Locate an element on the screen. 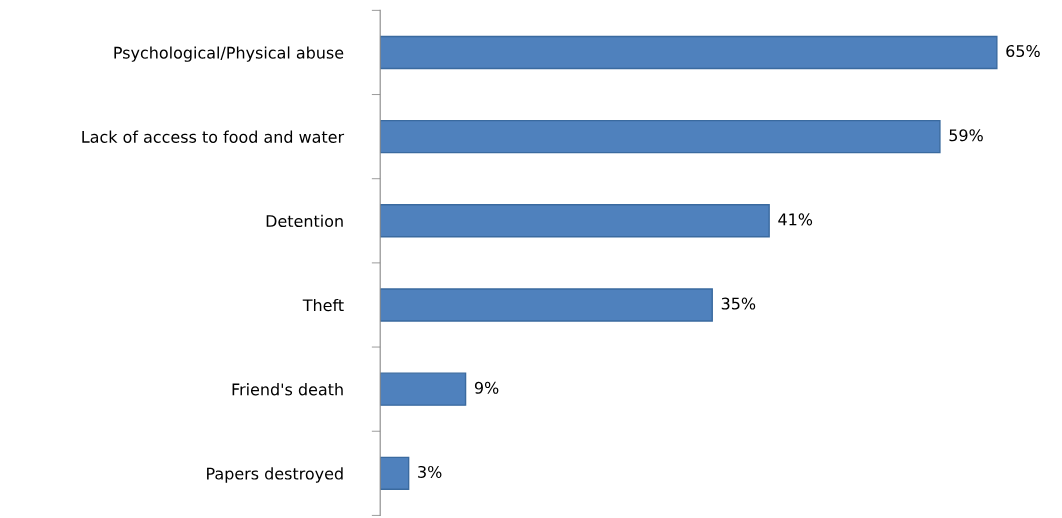 This screenshot has height=518, width=1062. data-label: 35% is located at coordinates (738, 303).